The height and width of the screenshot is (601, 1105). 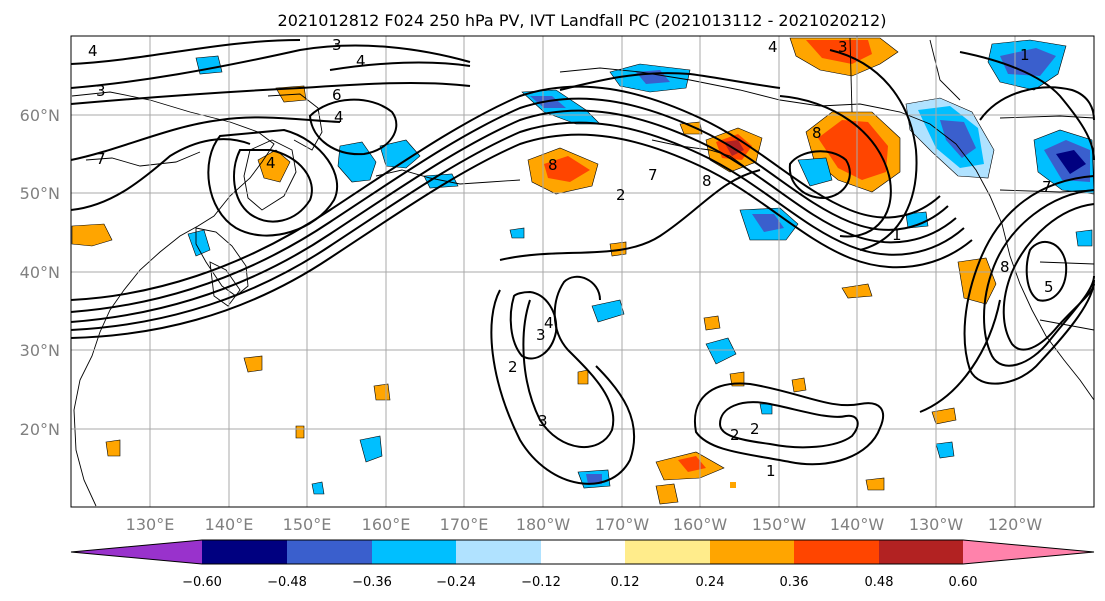 I want to click on lat-label: 50°N, so click(x=40, y=193).